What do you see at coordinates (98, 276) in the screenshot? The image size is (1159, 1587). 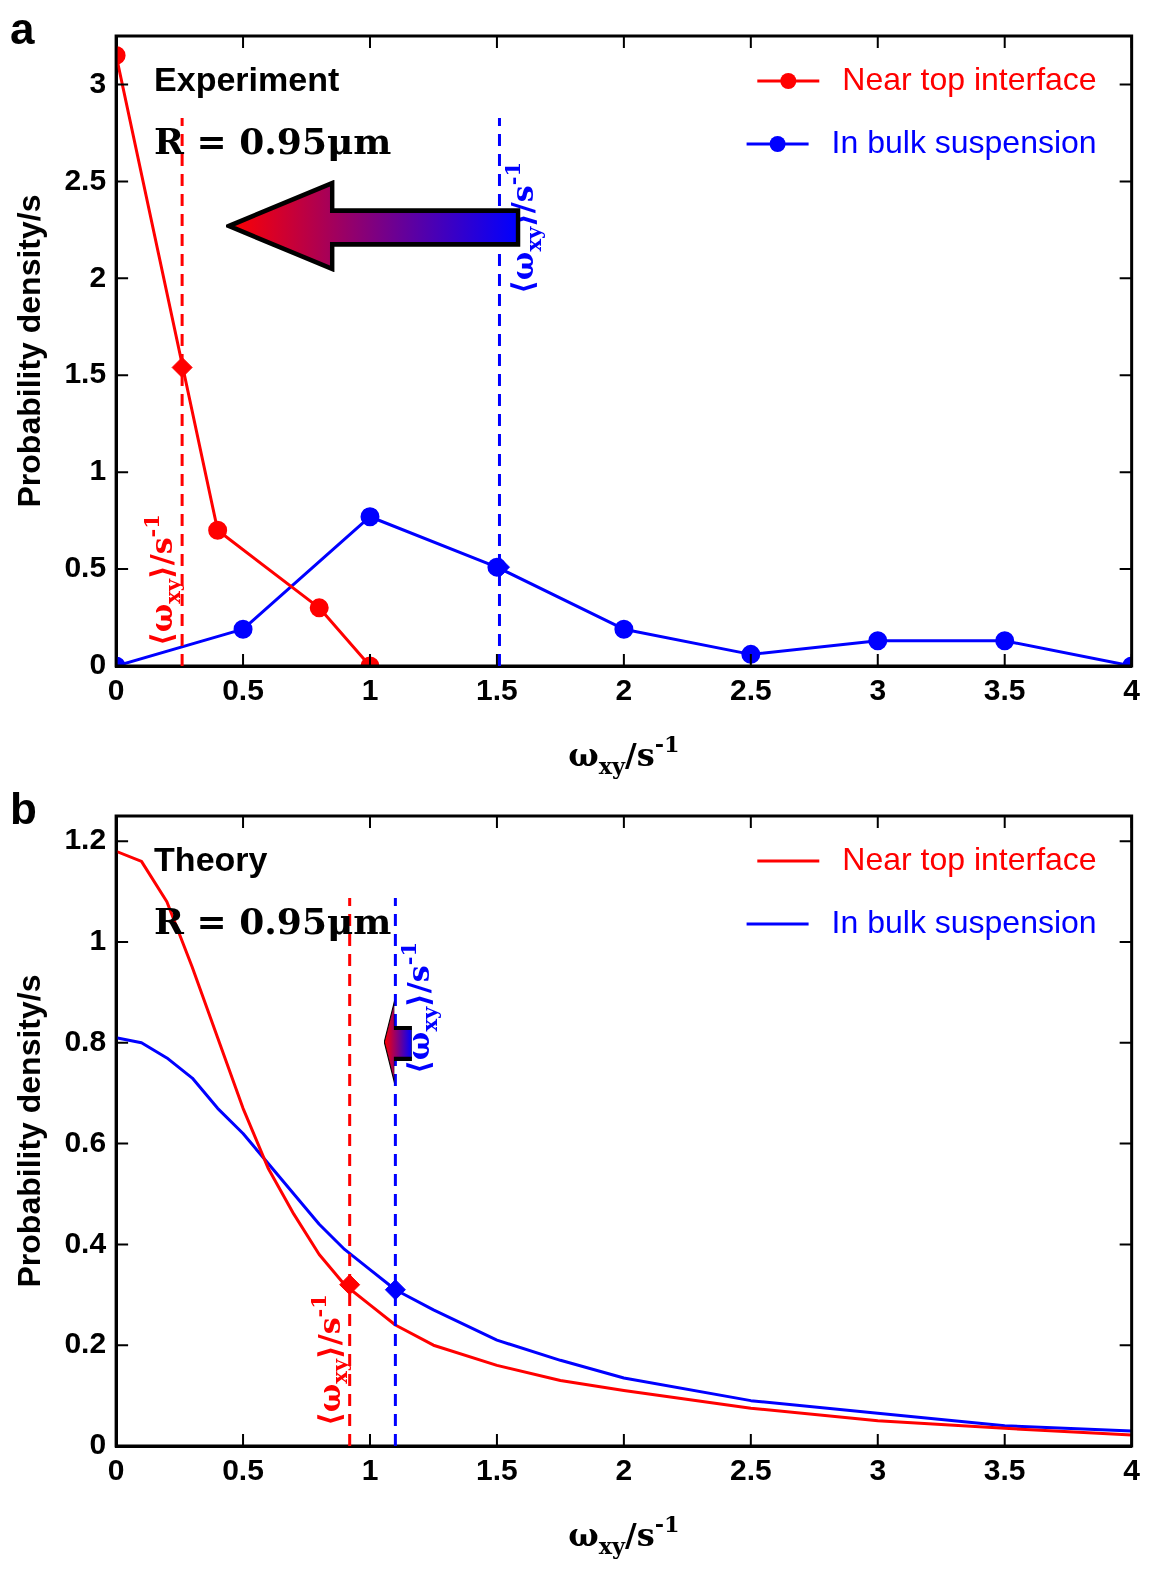 I see `y-tick-label: 2` at bounding box center [98, 276].